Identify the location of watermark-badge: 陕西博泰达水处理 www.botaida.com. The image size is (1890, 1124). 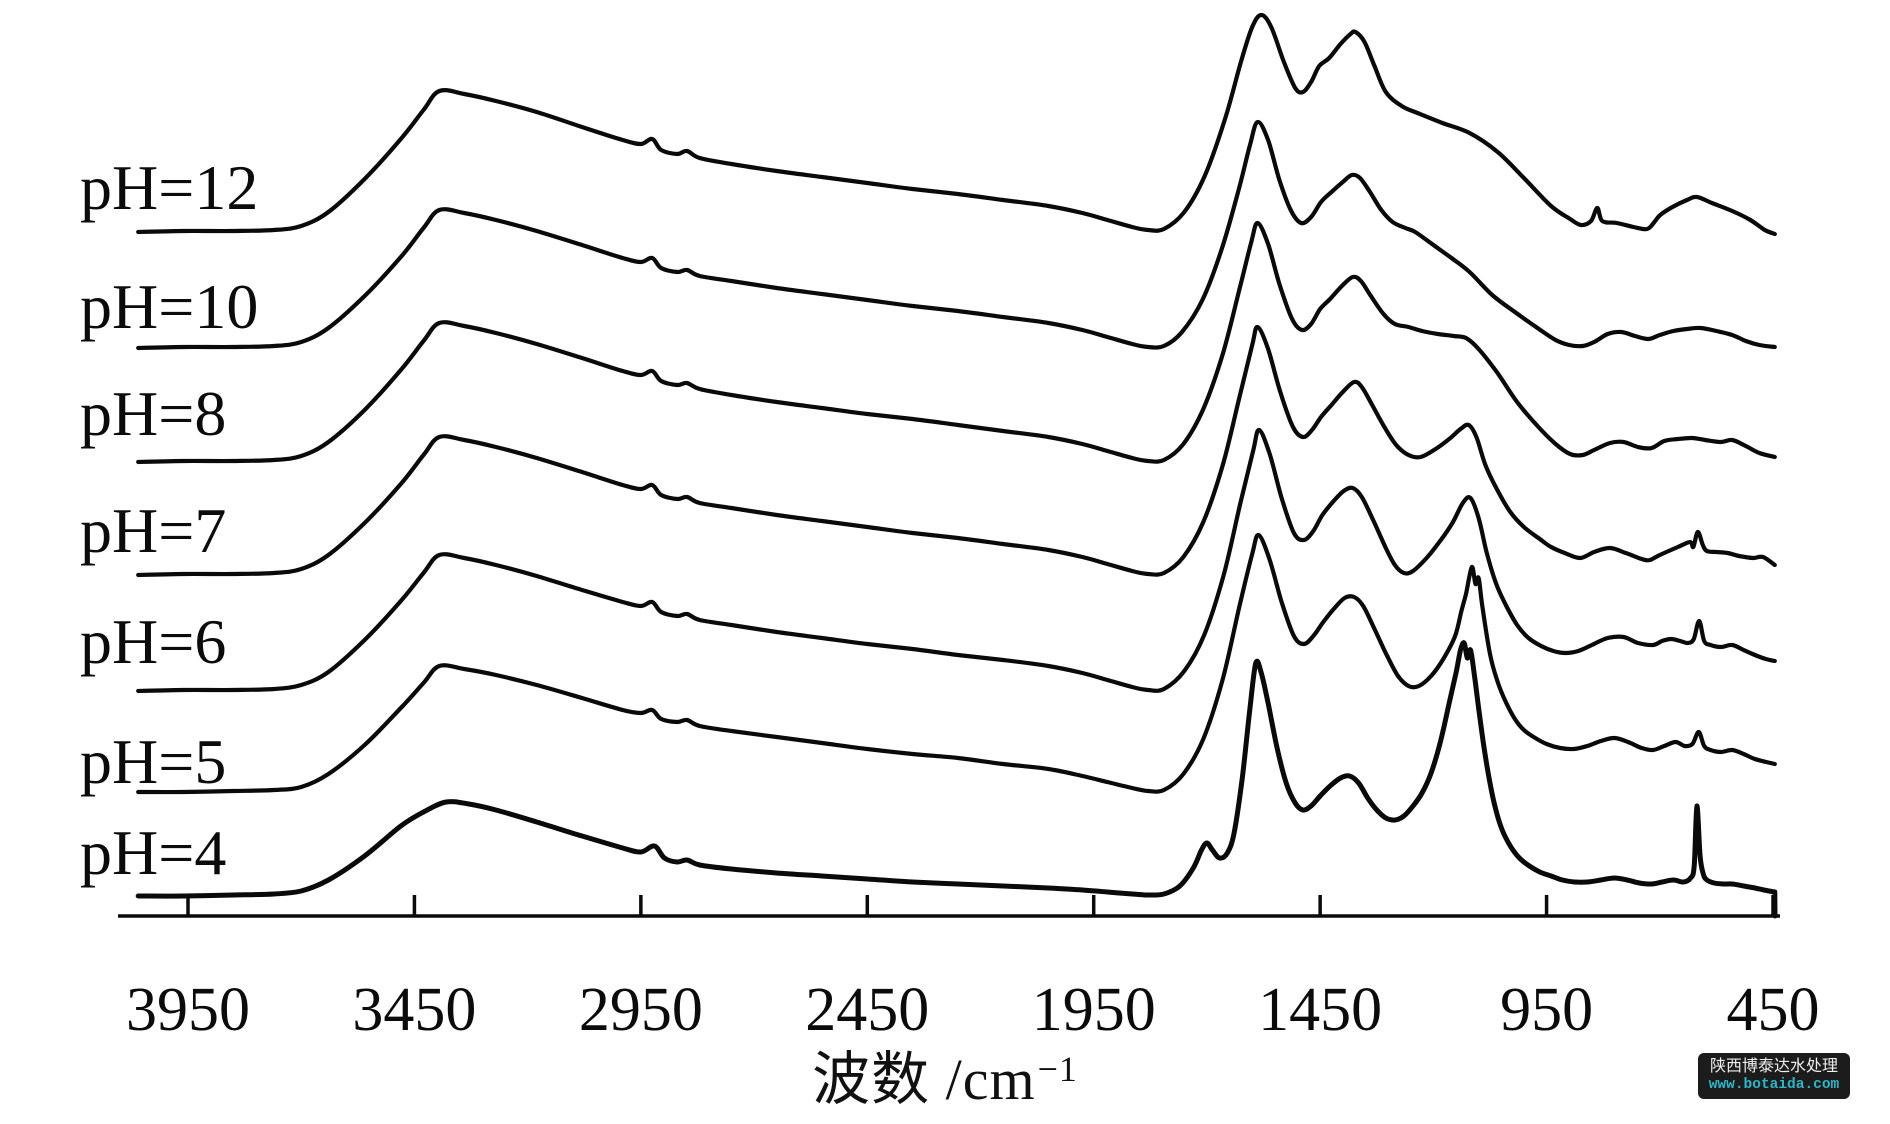
(1774, 1076).